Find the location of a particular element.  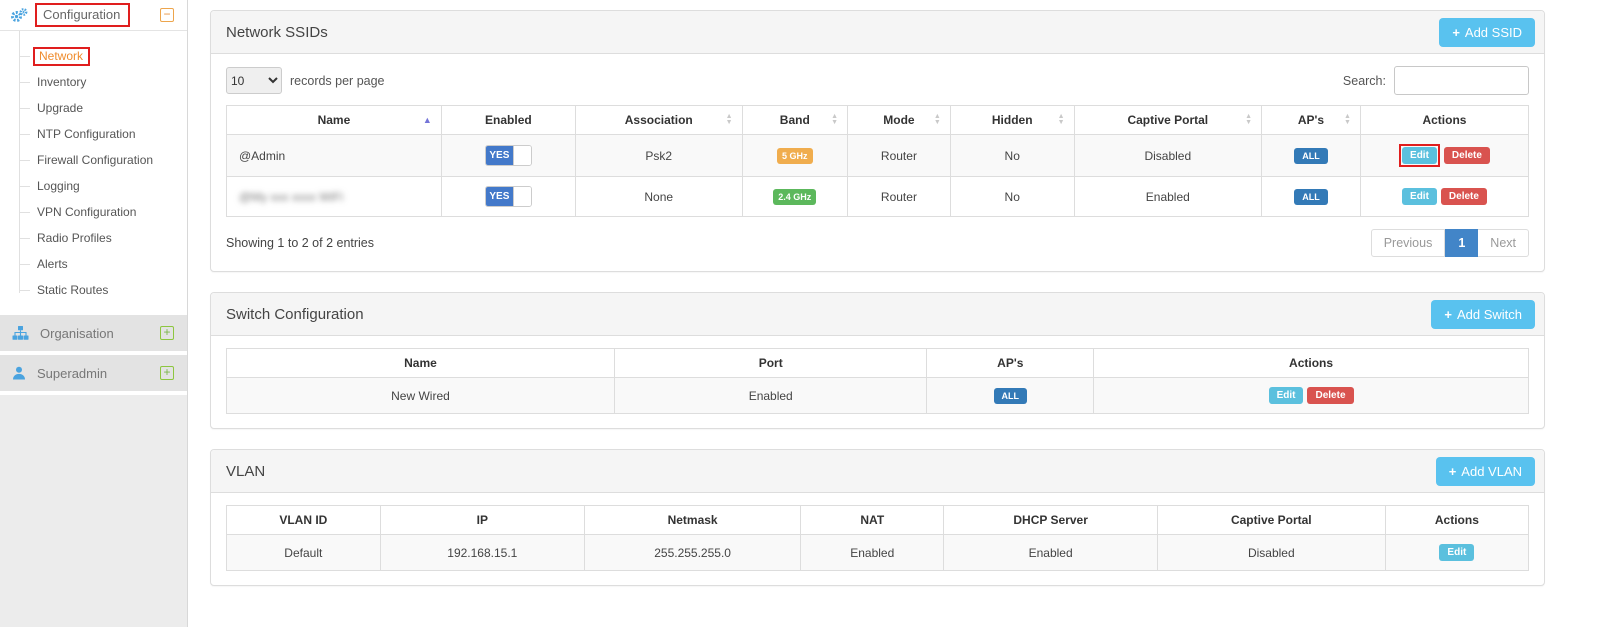

netmask-value: 255.255.255.0 is located at coordinates (693, 552).